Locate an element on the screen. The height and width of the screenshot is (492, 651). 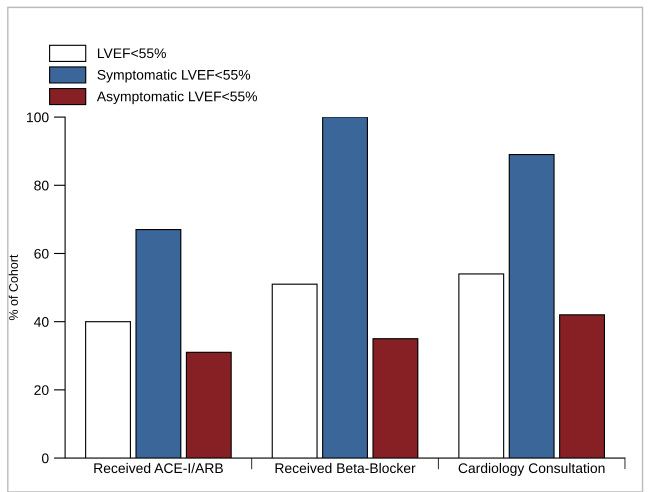
legend-label: LVEF<55% is located at coordinates (132, 53).